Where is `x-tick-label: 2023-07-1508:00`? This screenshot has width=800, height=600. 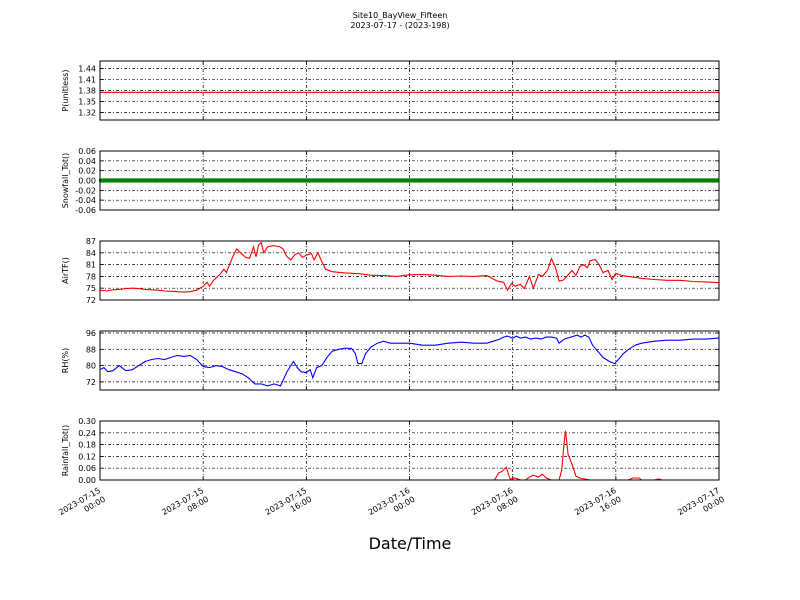 x-tick-label: 2023-07-1508:00 is located at coordinates (185, 506).